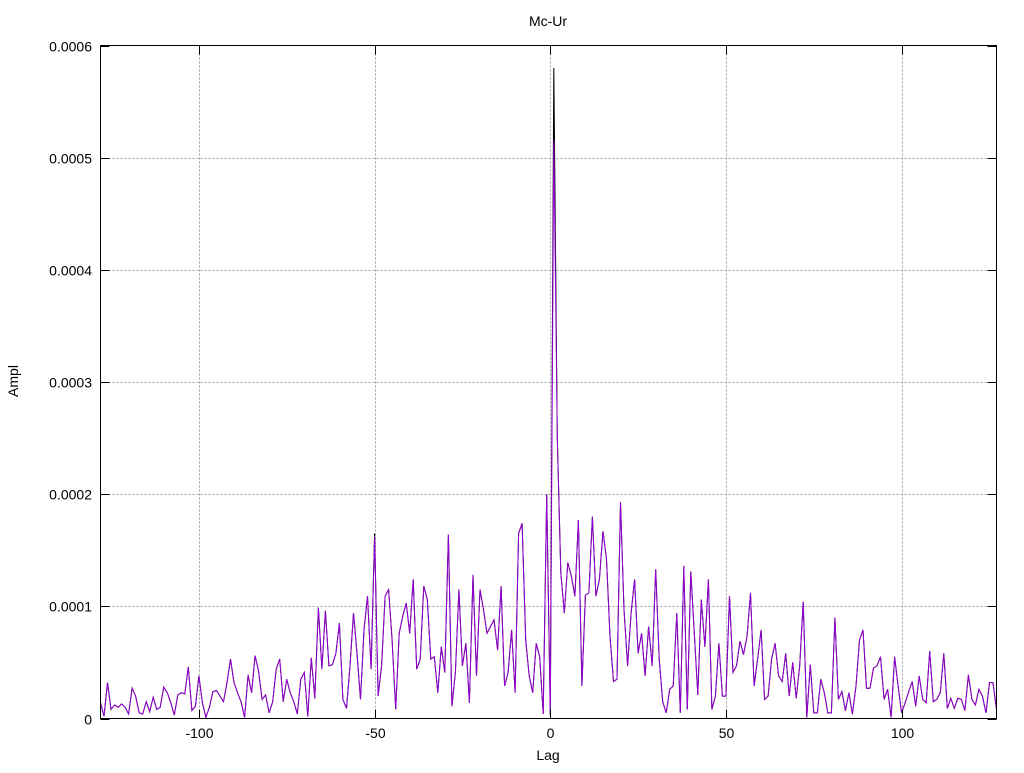 The height and width of the screenshot is (773, 1024). I want to click on x-tick-label: 0, so click(551, 733).